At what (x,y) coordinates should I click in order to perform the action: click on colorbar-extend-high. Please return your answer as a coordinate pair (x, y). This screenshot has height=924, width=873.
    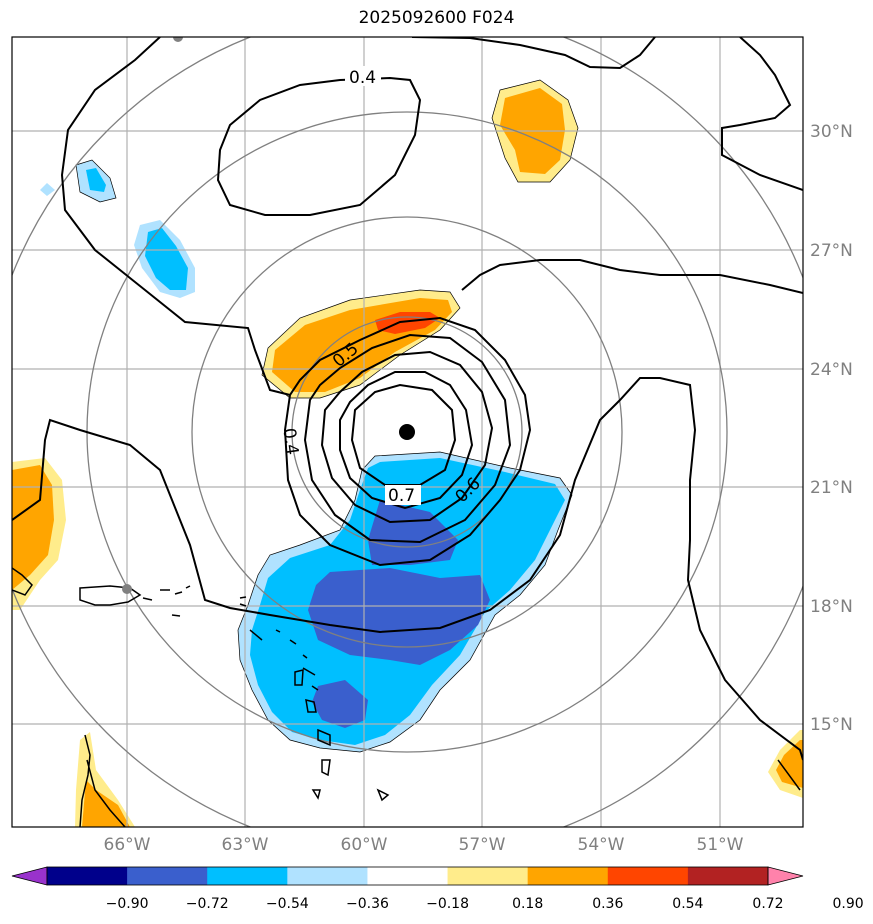
    Looking at the image, I should click on (785, 876).